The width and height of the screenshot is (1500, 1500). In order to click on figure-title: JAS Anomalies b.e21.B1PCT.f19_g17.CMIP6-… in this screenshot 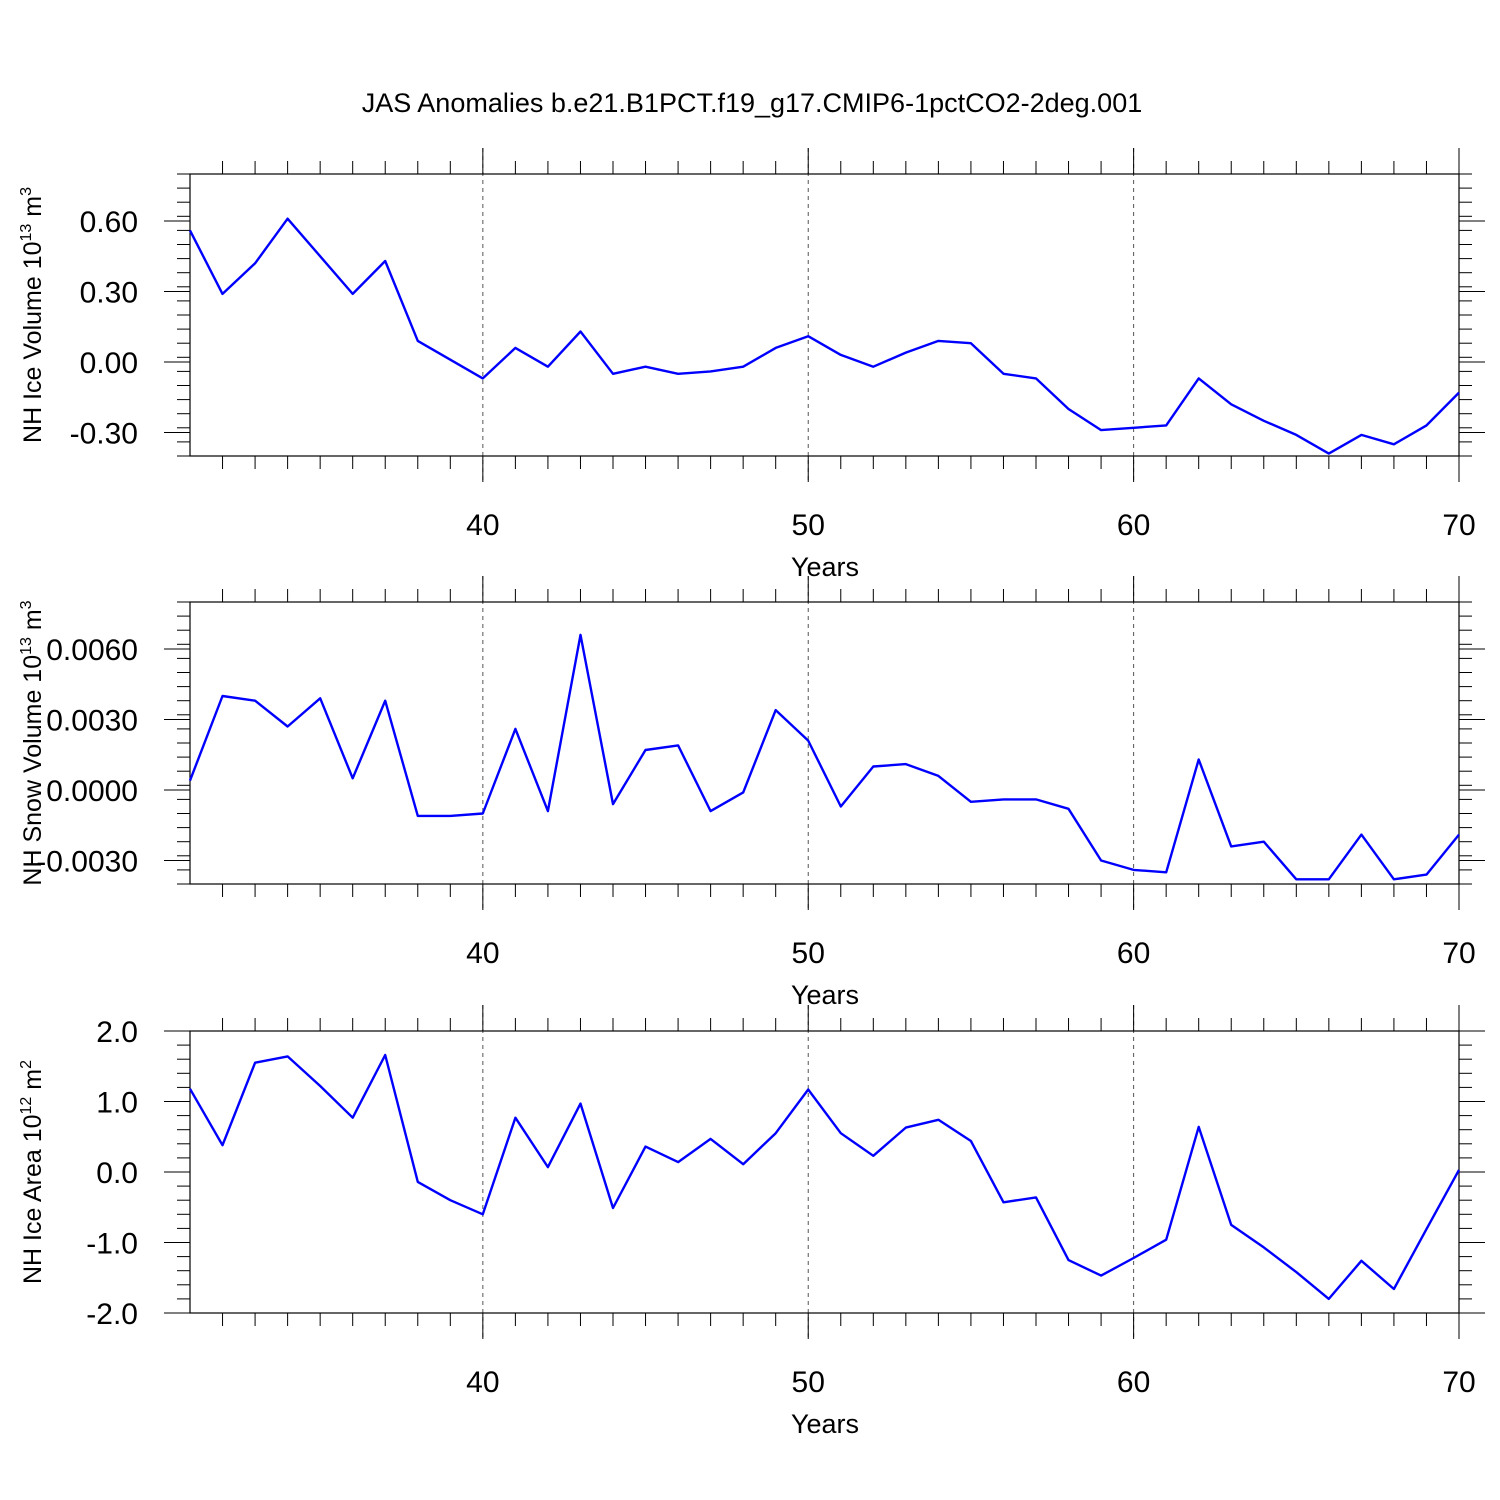, I will do `click(752, 103)`.